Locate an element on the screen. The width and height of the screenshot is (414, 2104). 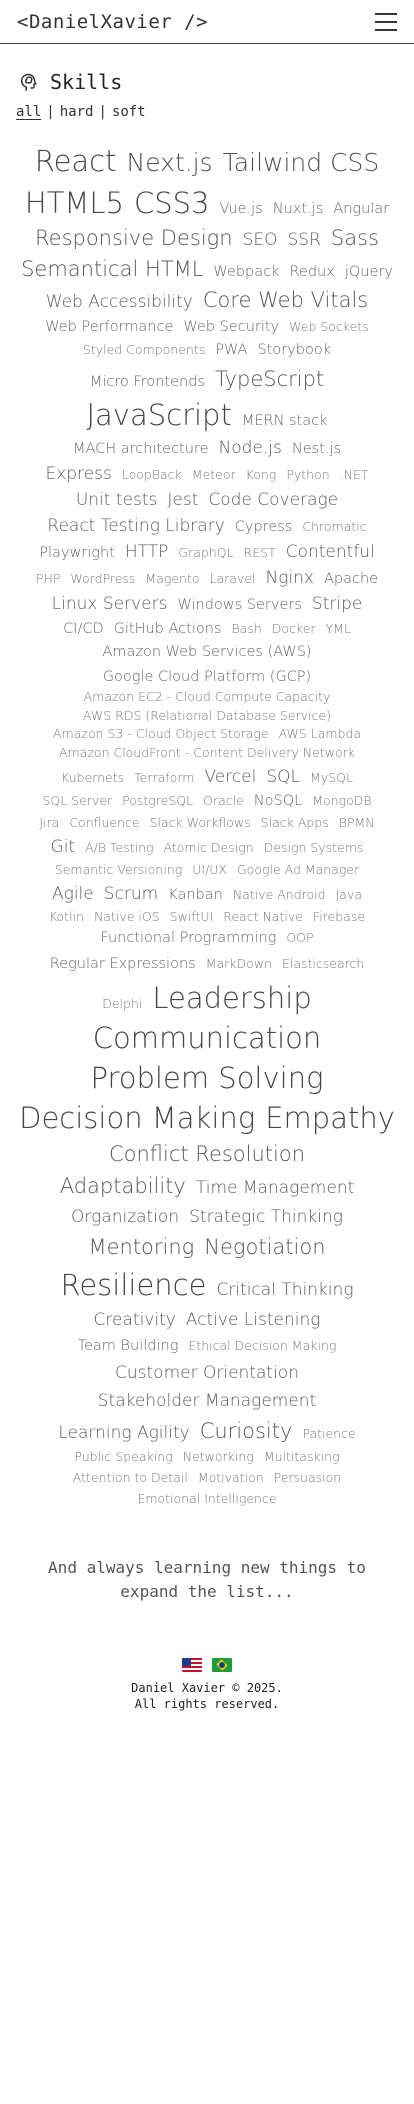
skill-tag: Python is located at coordinates (308, 475).